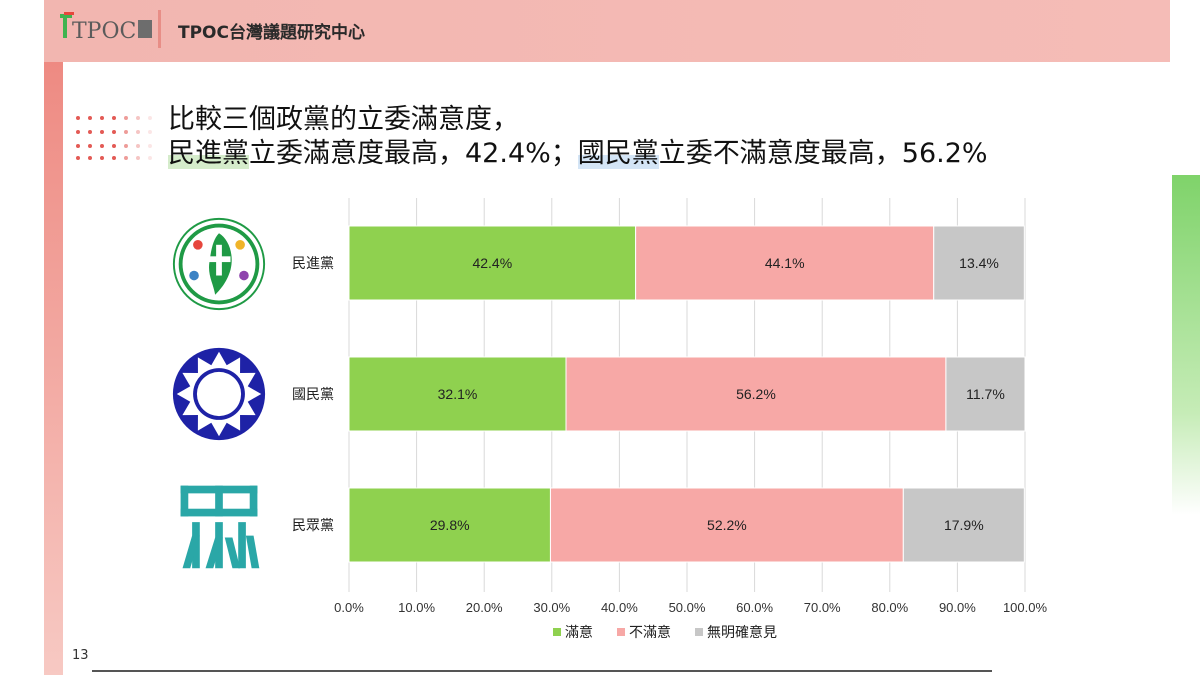 The width and height of the screenshot is (1200, 675). I want to click on data-label: 44.1%, so click(785, 263).